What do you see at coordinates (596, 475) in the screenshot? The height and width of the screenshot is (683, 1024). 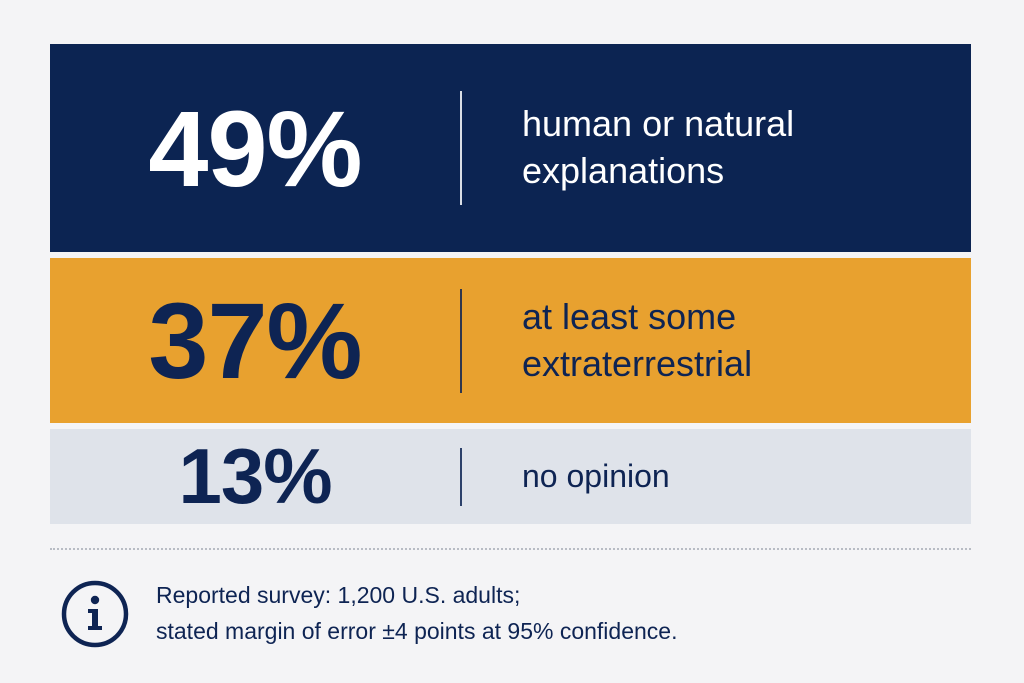 I see `category-label: no opinion` at bounding box center [596, 475].